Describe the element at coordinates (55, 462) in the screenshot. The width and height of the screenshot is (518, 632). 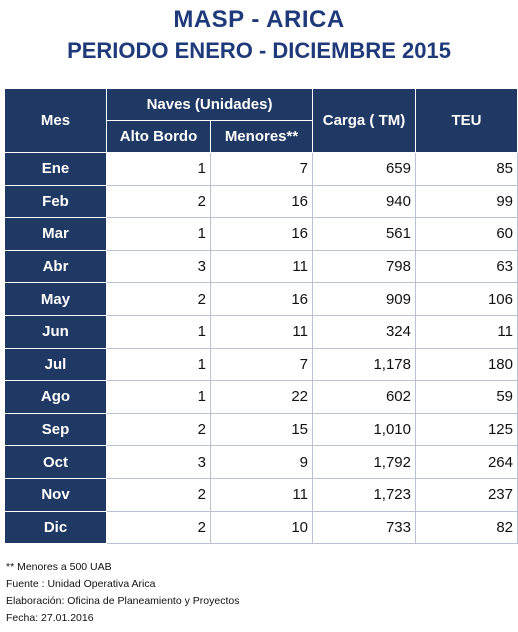
I see `cell-mes: Oct` at that location.